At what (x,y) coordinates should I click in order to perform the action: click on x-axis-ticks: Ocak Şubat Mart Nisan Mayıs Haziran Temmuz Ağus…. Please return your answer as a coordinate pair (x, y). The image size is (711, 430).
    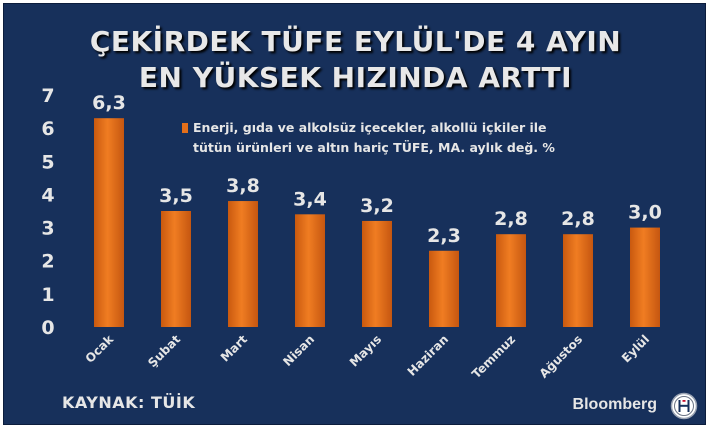
    Looking at the image, I should click on (368, 357).